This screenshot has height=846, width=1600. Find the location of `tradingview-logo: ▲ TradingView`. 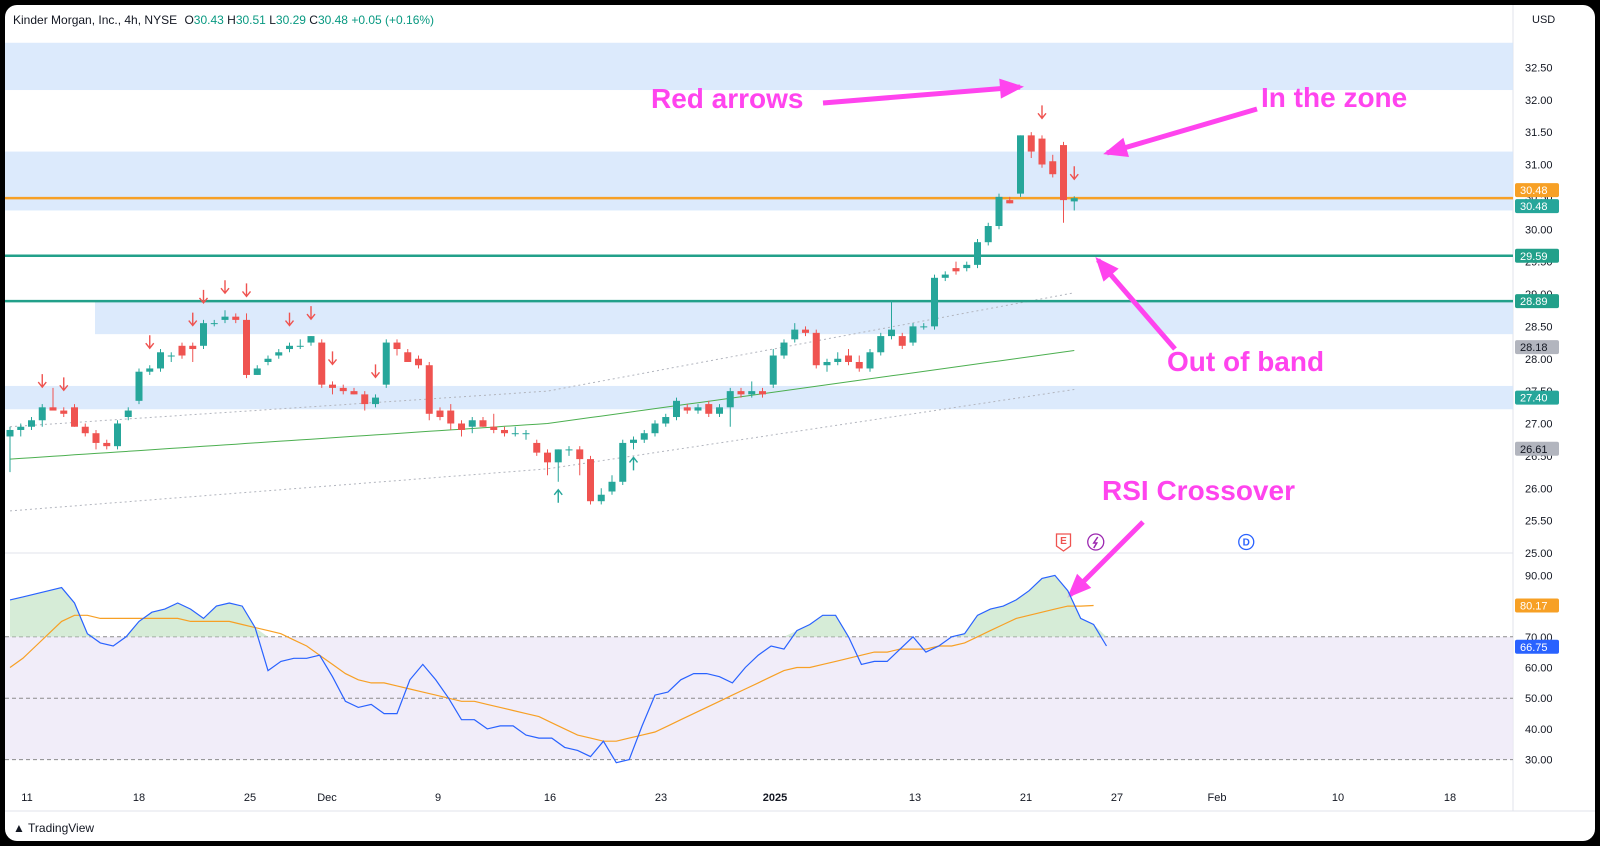

tradingview-logo: ▲ TradingView is located at coordinates (53, 828).